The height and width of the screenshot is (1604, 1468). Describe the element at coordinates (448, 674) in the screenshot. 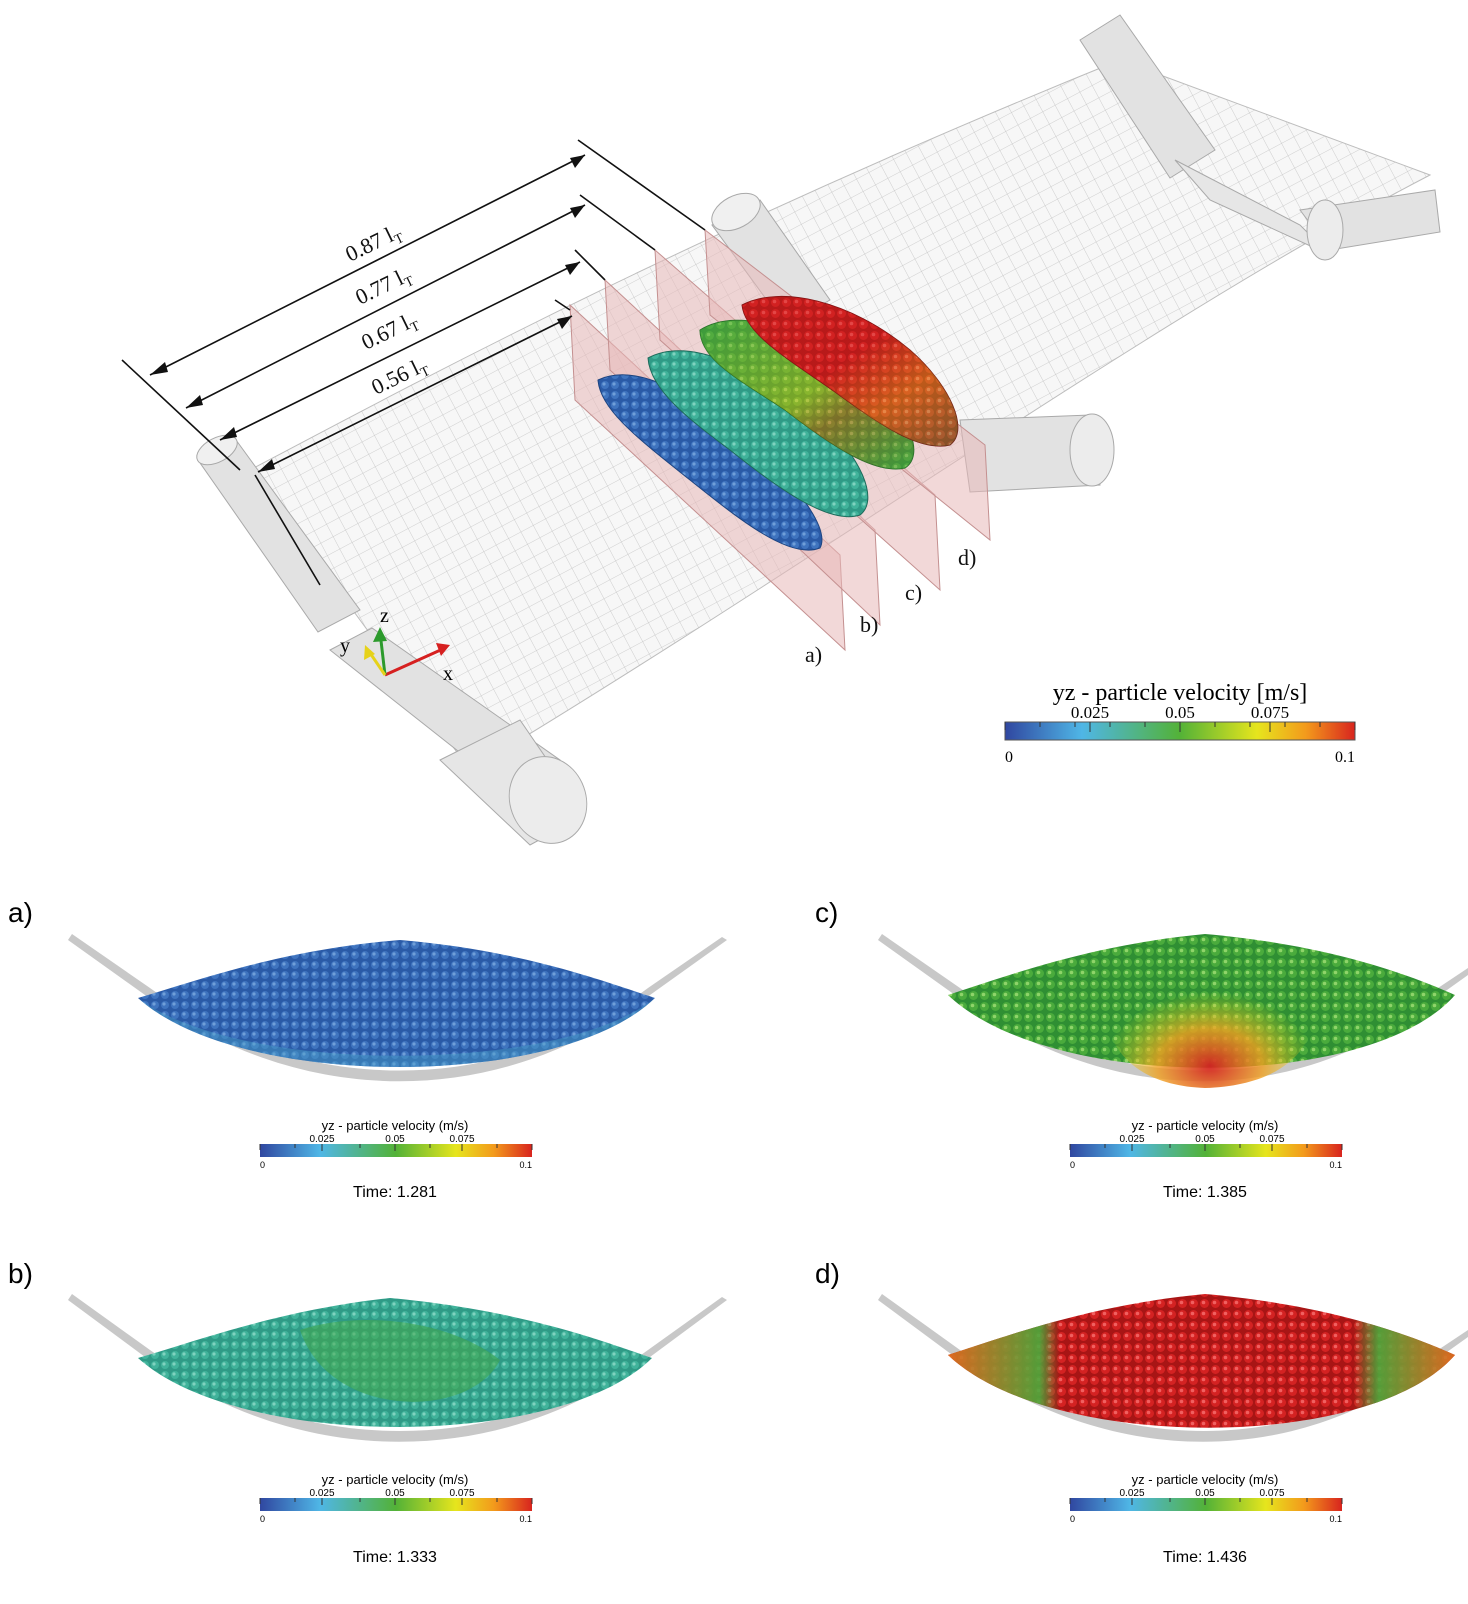

I see `axis-label-x: x` at that location.